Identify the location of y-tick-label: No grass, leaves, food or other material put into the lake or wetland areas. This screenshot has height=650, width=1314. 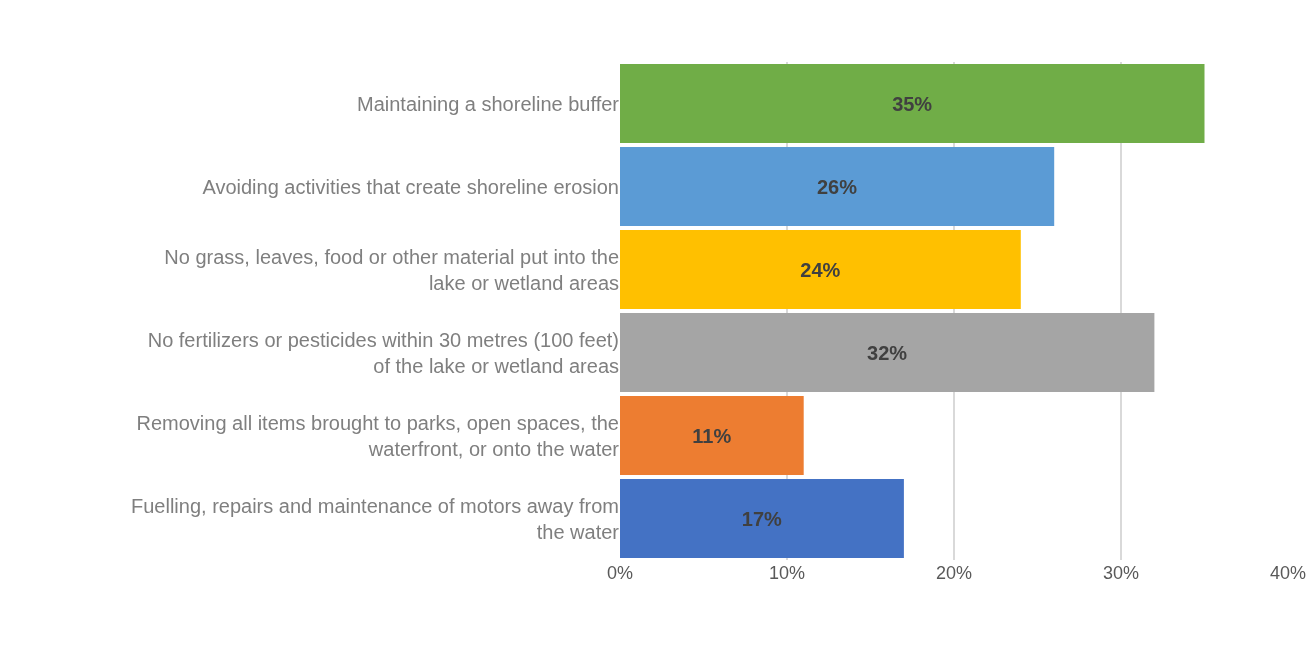
(391, 269).